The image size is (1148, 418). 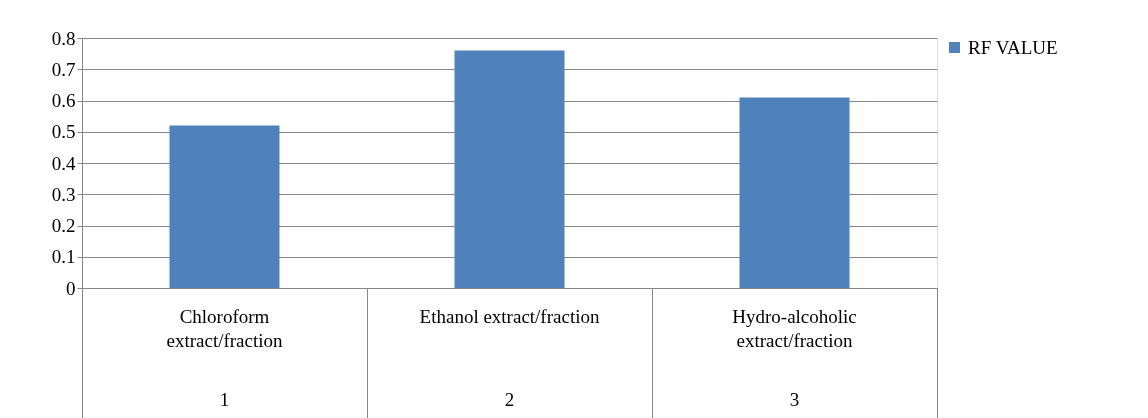 I want to click on y-tick-label: 0.2, so click(x=63, y=225).